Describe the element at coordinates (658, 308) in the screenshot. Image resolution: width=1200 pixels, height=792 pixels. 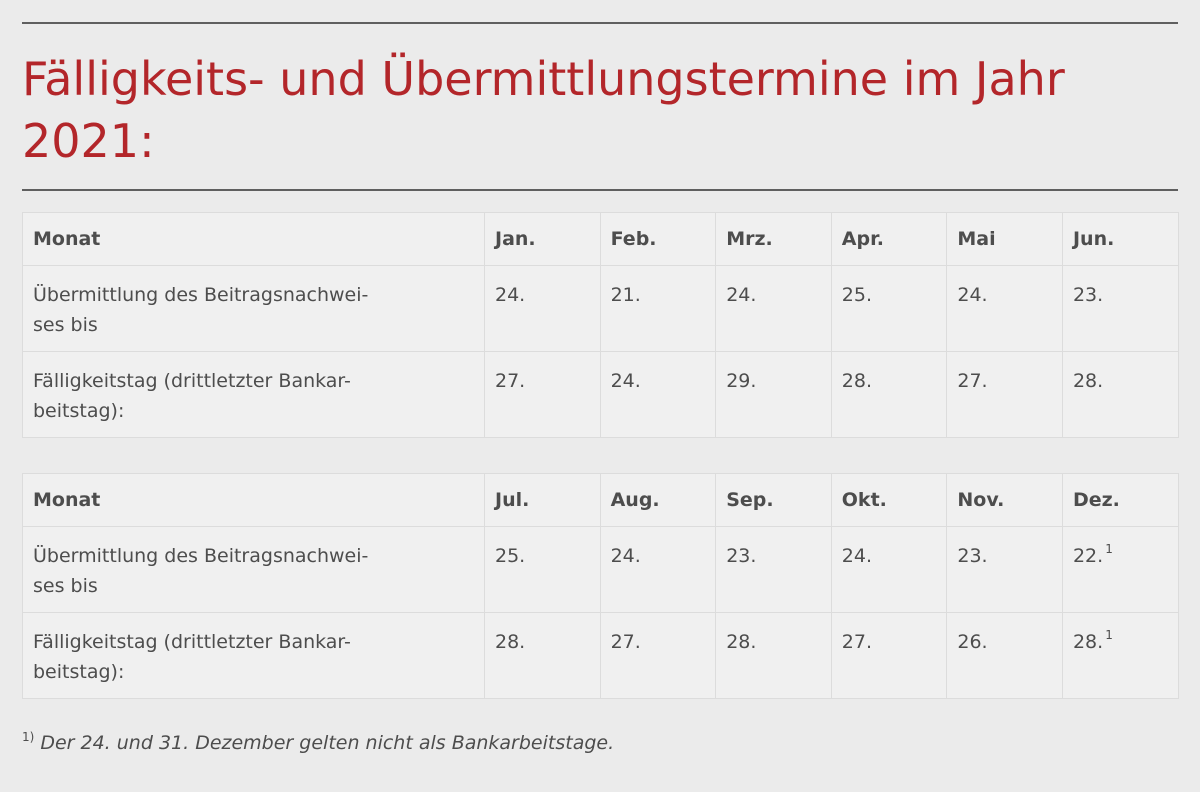
I see `date-cell: 21.` at that location.